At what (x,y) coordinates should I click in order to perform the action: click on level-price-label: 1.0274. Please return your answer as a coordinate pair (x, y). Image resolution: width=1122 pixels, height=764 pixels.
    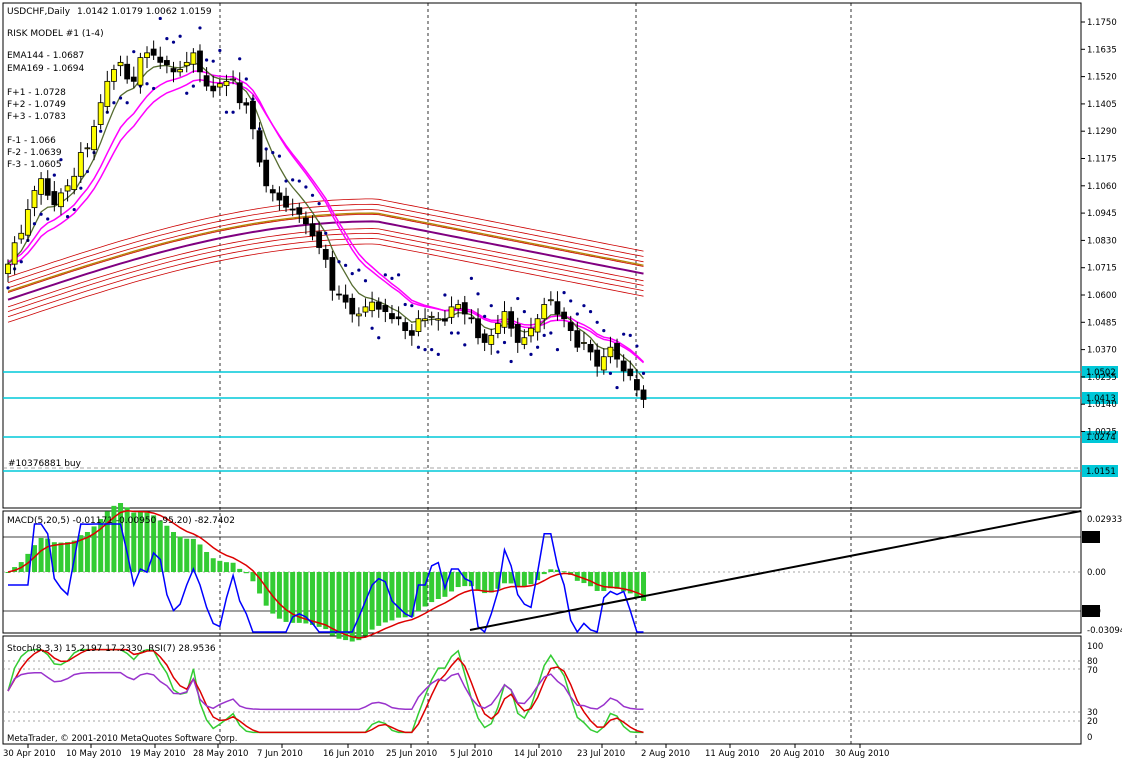
    Looking at the image, I should click on (1101, 438).